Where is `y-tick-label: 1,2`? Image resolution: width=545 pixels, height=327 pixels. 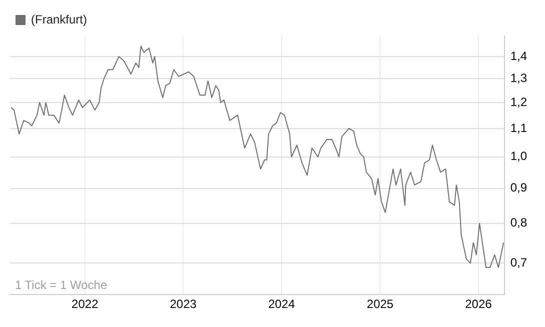
y-tick-label: 1,2 is located at coordinates (519, 101).